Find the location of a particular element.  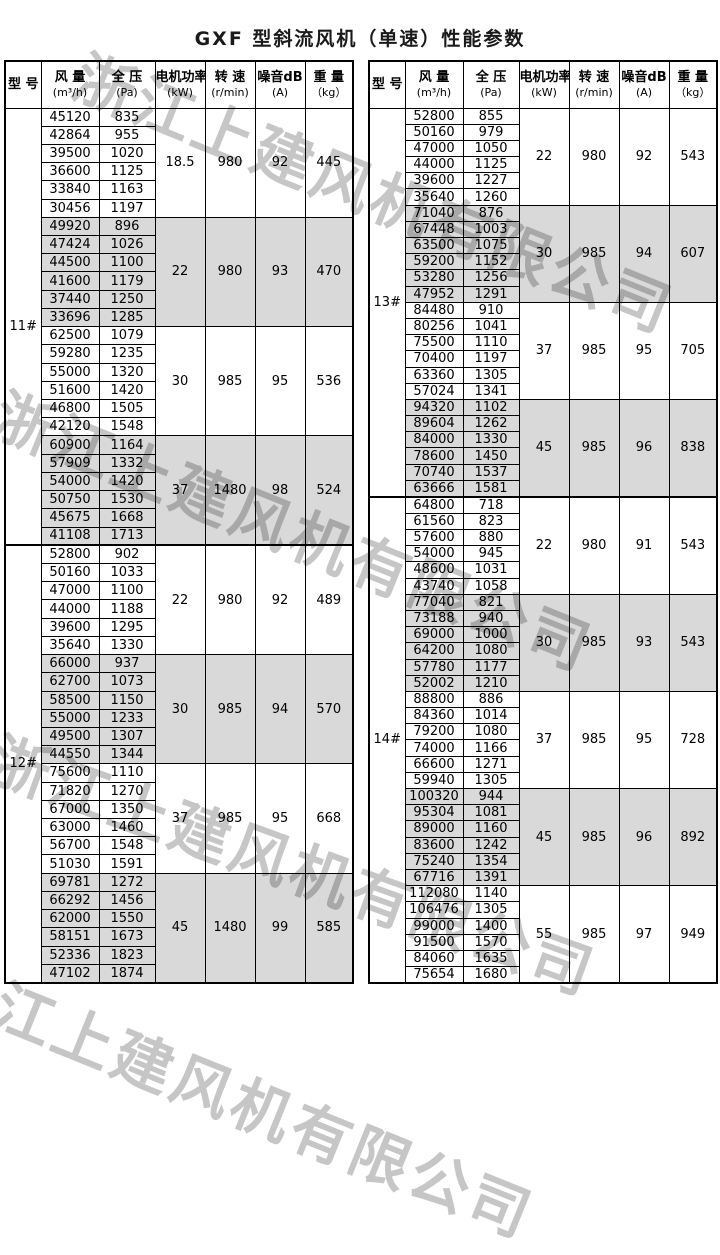

table-row: 84060 1635 is located at coordinates (543, 958).